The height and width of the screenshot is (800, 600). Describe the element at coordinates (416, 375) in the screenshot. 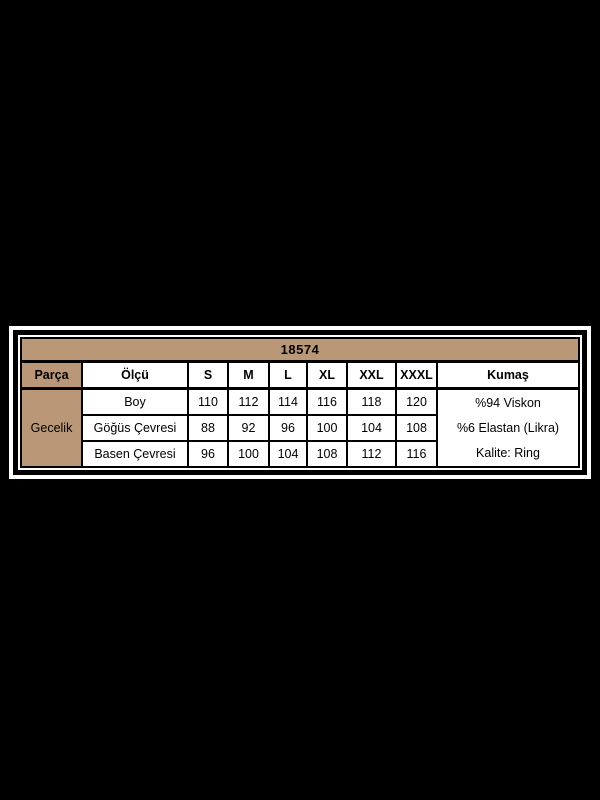

I see `col-header-xxxl: XXXL` at that location.